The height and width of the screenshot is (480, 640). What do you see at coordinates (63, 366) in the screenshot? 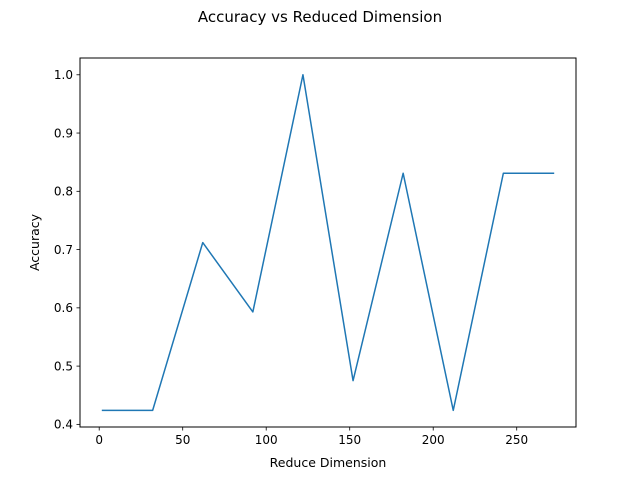
I see `y-tick-label-1: 0.5` at bounding box center [63, 366].